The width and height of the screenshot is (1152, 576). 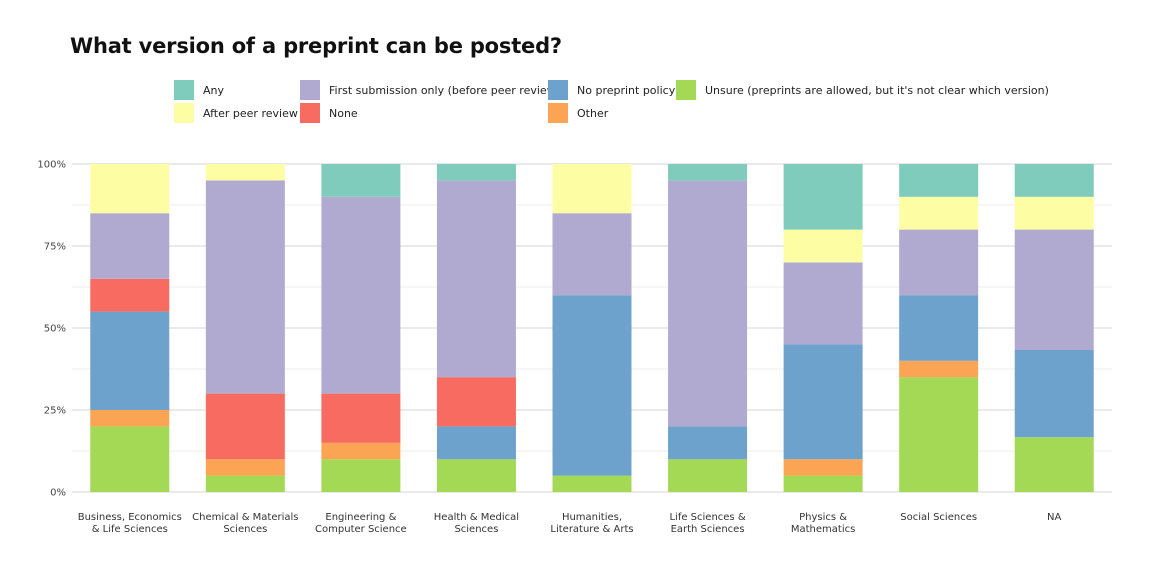 What do you see at coordinates (707, 523) in the screenshot?
I see `x-tick-label: Life Sciences & Earth Sciences` at bounding box center [707, 523].